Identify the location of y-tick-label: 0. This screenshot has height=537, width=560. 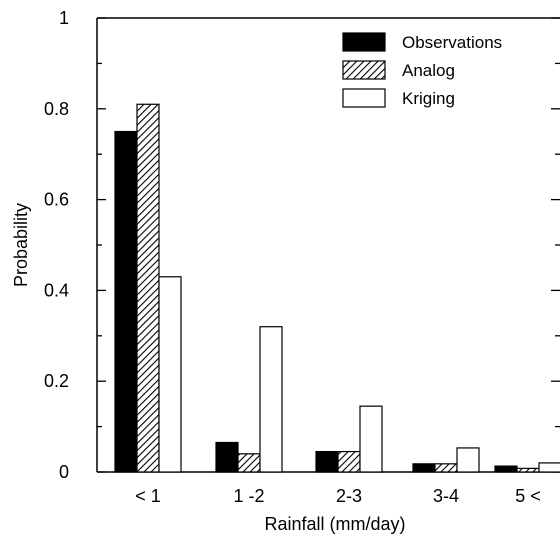
(64, 472).